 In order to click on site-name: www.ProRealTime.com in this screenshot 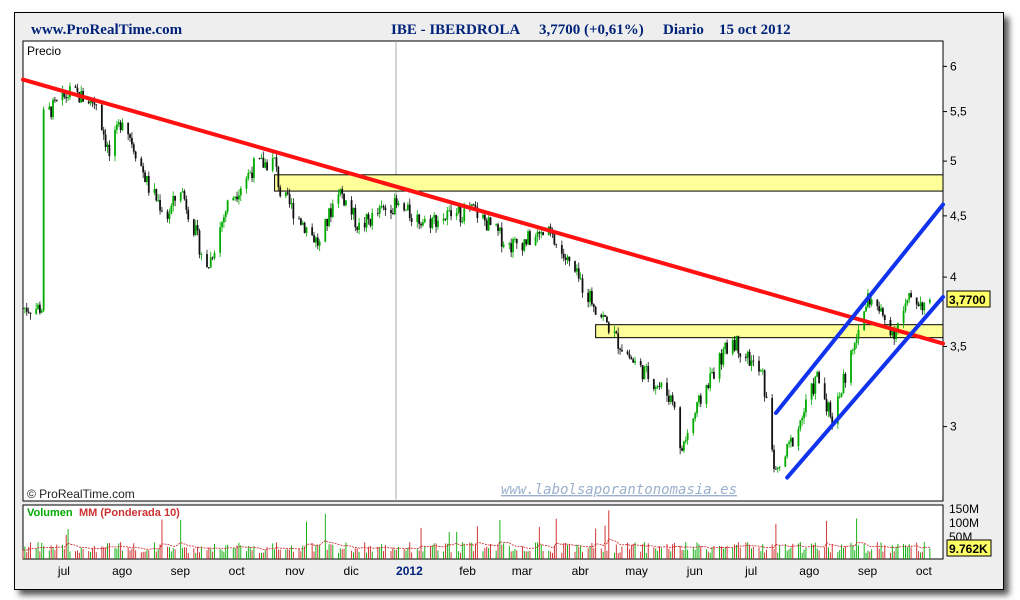, I will do `click(107, 30)`.